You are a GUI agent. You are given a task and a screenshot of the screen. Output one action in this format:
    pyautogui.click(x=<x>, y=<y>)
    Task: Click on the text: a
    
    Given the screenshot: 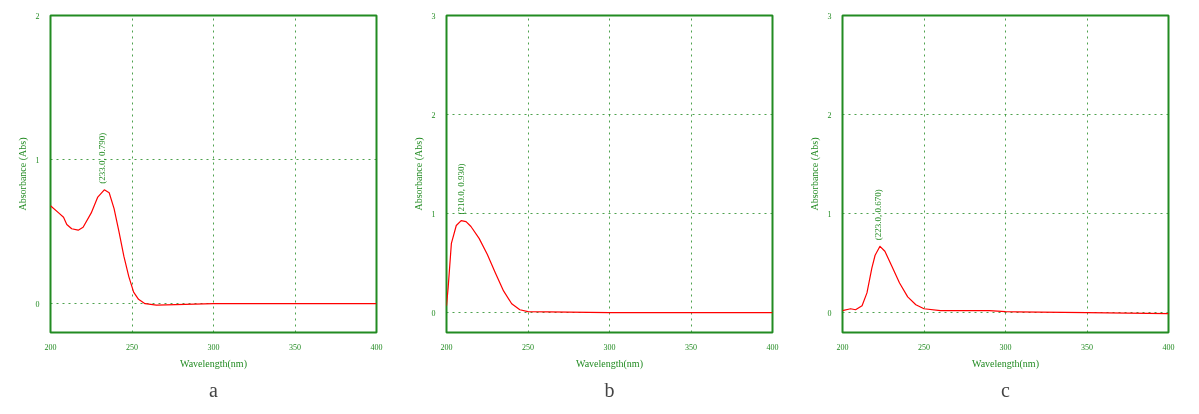 What is the action you would take?
    pyautogui.click(x=214, y=389)
    